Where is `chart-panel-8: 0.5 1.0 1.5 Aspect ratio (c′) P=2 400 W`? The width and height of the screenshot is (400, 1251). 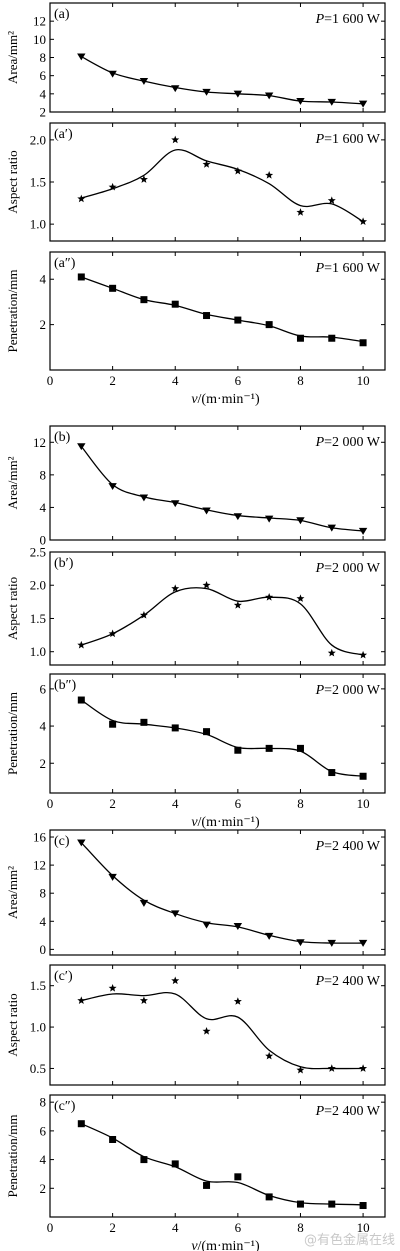
chart-panel-8: 0.5 1.0 1.5 Aspect ratio (c′) P=2 400 W is located at coordinates (195, 1025).